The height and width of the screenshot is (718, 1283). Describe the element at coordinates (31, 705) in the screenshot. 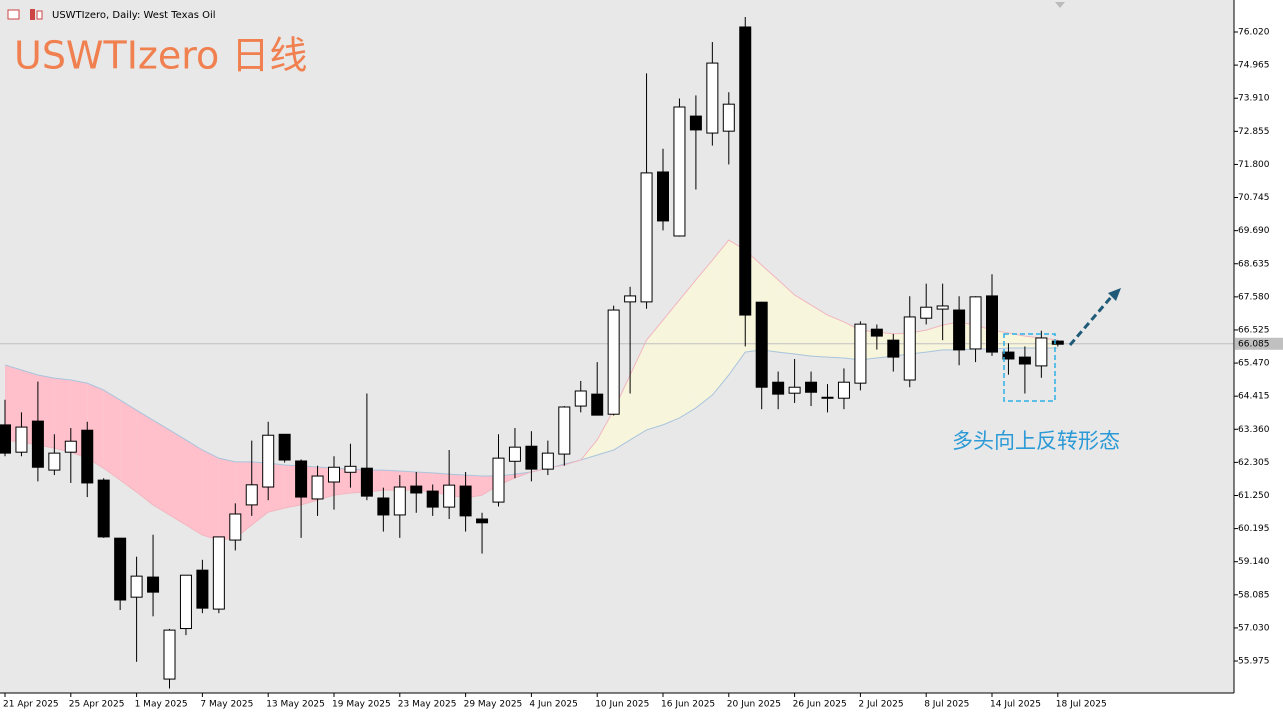

I see `x-tick-label: 21 Apr 2025` at that location.